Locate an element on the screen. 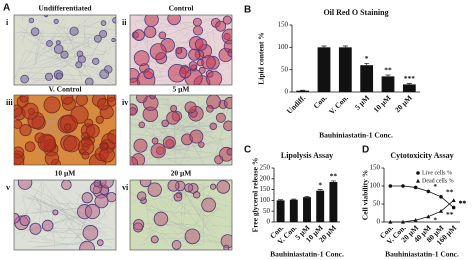 Image resolution: width=474 pixels, height=260 pixels. chart-title: Lipolysis Assay is located at coordinates (307, 155).